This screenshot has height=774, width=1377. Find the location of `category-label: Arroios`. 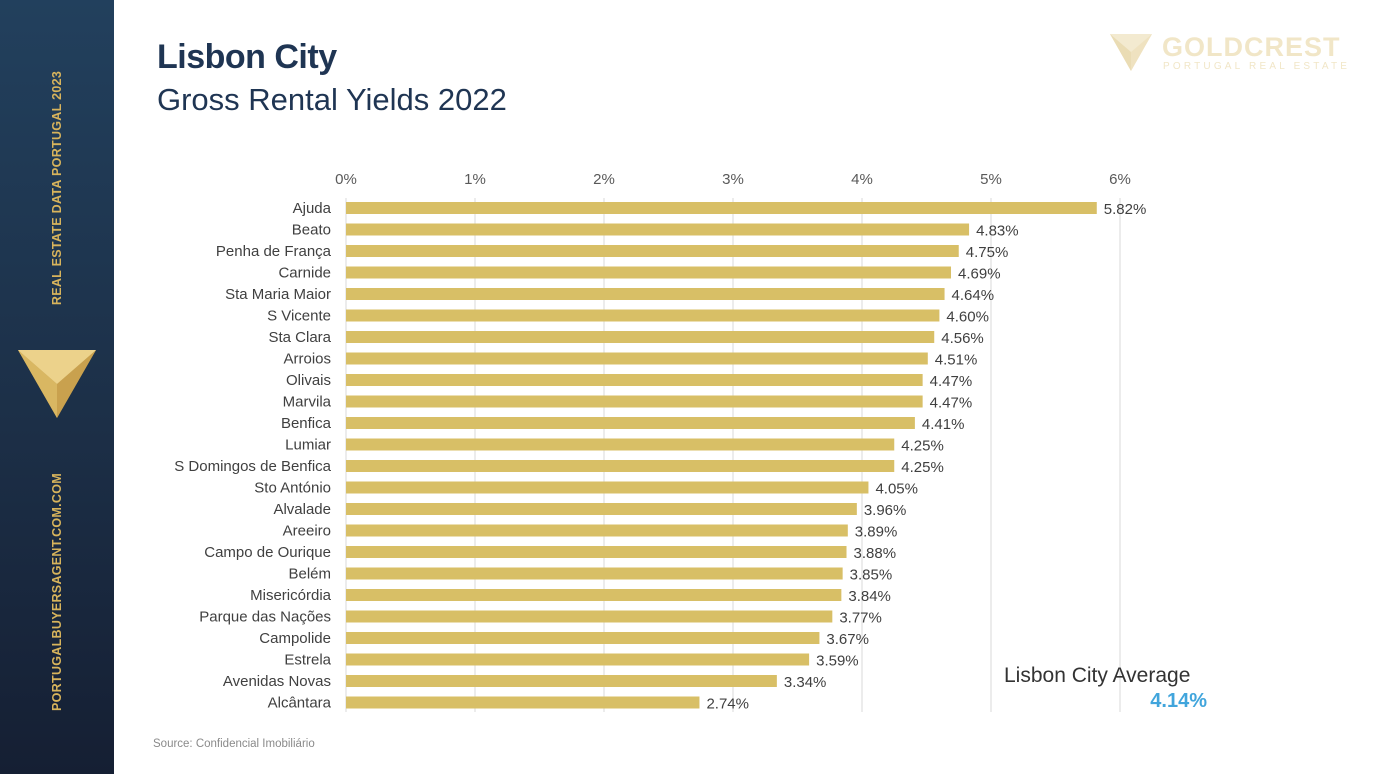

category-label: Arroios is located at coordinates (307, 359).